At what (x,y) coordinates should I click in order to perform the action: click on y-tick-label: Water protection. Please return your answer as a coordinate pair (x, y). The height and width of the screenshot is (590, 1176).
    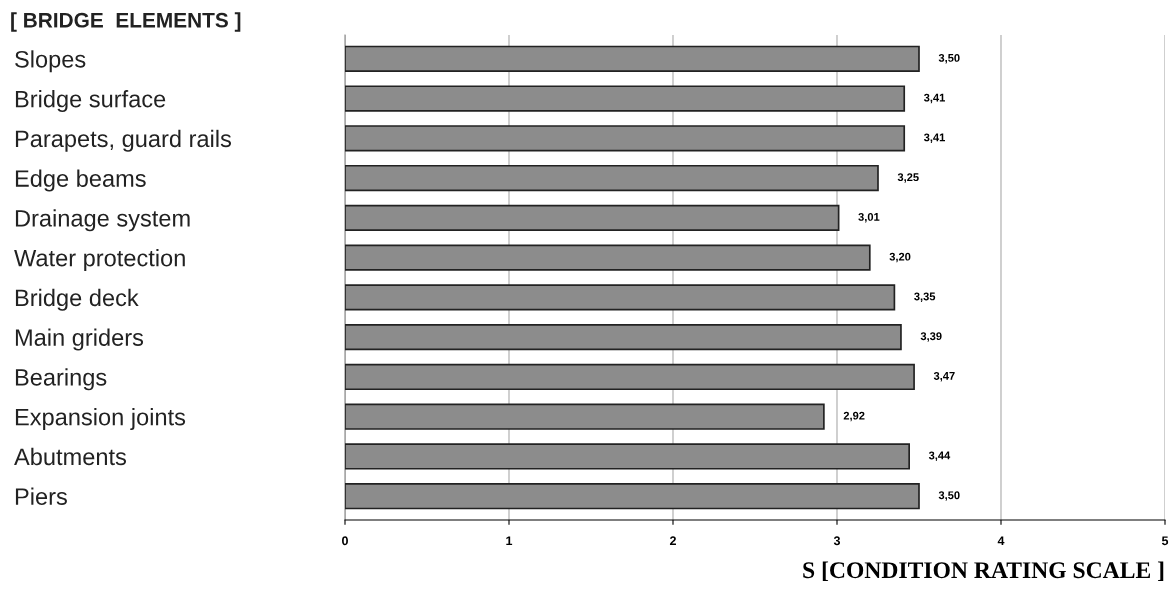
    Looking at the image, I should click on (99, 260).